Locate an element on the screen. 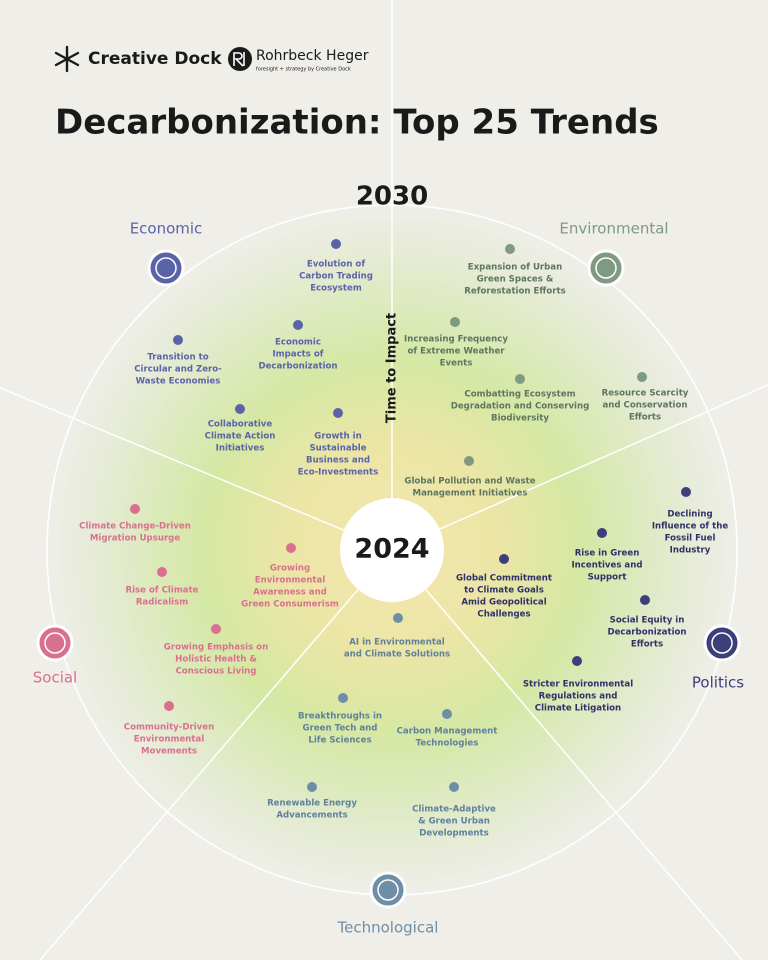 This screenshot has width=768, height=960. trend-label: Green Consumerism is located at coordinates (290, 605).